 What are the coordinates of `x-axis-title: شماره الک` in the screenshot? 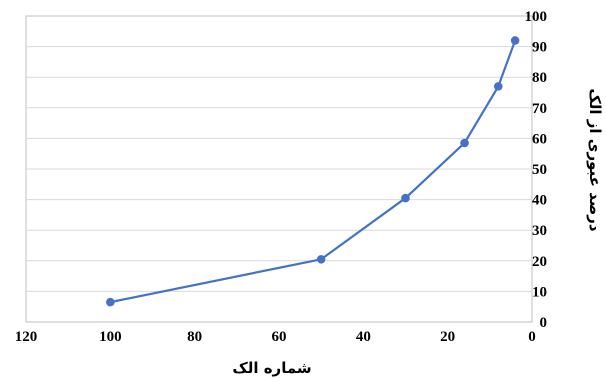 It's located at (271, 368).